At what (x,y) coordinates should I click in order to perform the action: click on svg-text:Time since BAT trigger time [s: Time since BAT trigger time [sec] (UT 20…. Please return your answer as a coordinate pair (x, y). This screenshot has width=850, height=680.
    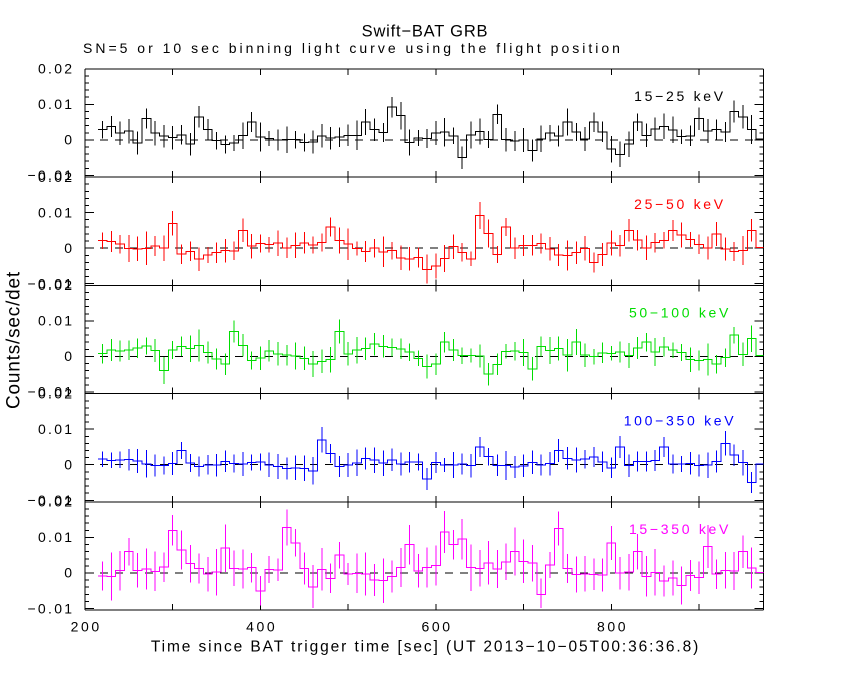
    Looking at the image, I should click on (425, 647).